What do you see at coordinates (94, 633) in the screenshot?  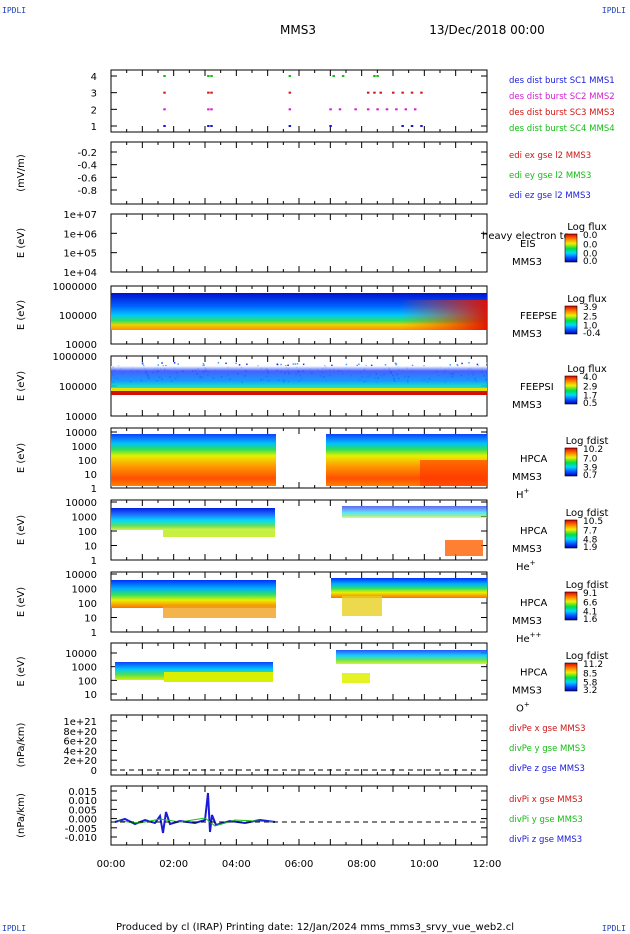 I see `ytick-label-hpca_hepp: 1` at bounding box center [94, 633].